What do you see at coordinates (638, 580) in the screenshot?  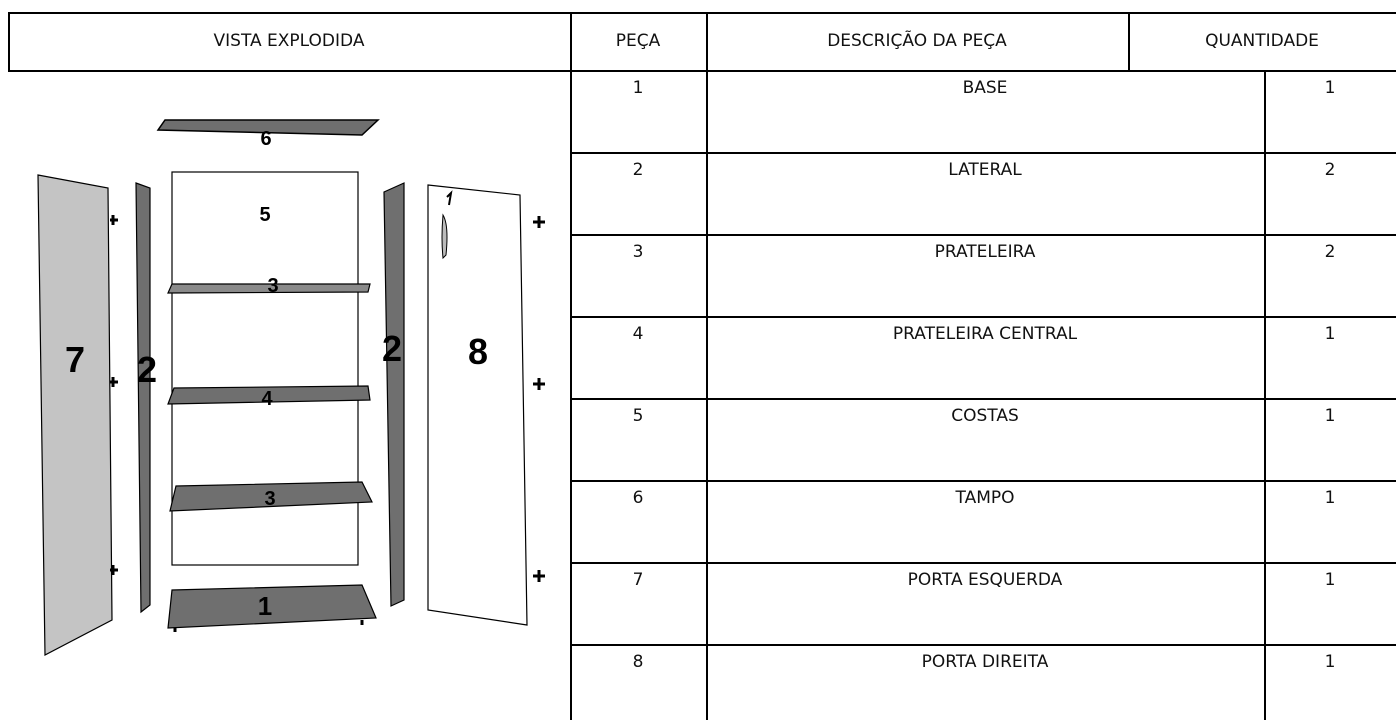 I see `piece-cell: 7` at bounding box center [638, 580].